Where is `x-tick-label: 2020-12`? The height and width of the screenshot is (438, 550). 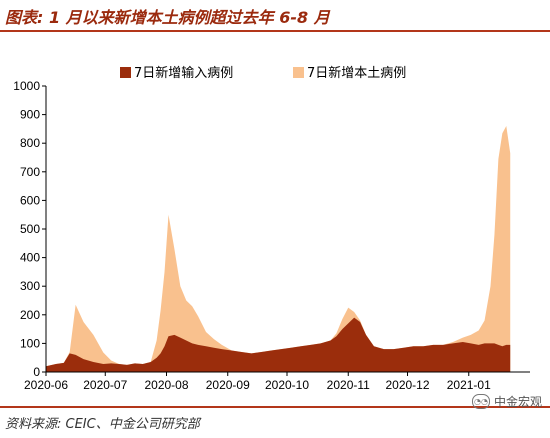 x-tick-label: 2020-12 is located at coordinates (407, 385).